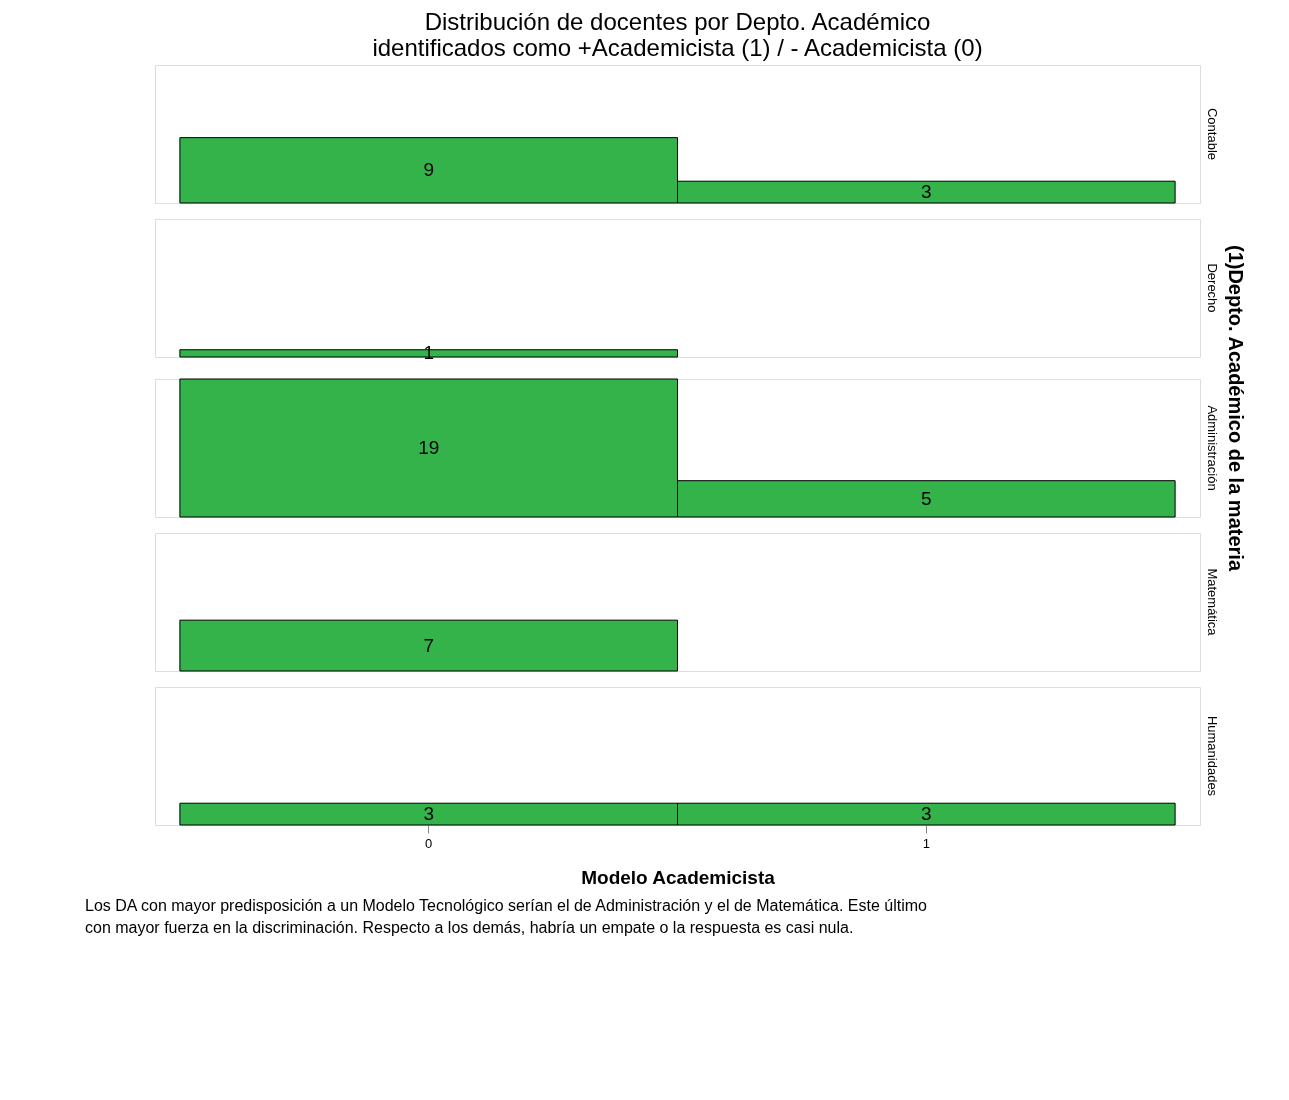 This screenshot has height=1100, width=1289. Describe the element at coordinates (677, 47) in the screenshot. I see `text: identificados como +Academicista (1) / - Academicista (0)` at that location.